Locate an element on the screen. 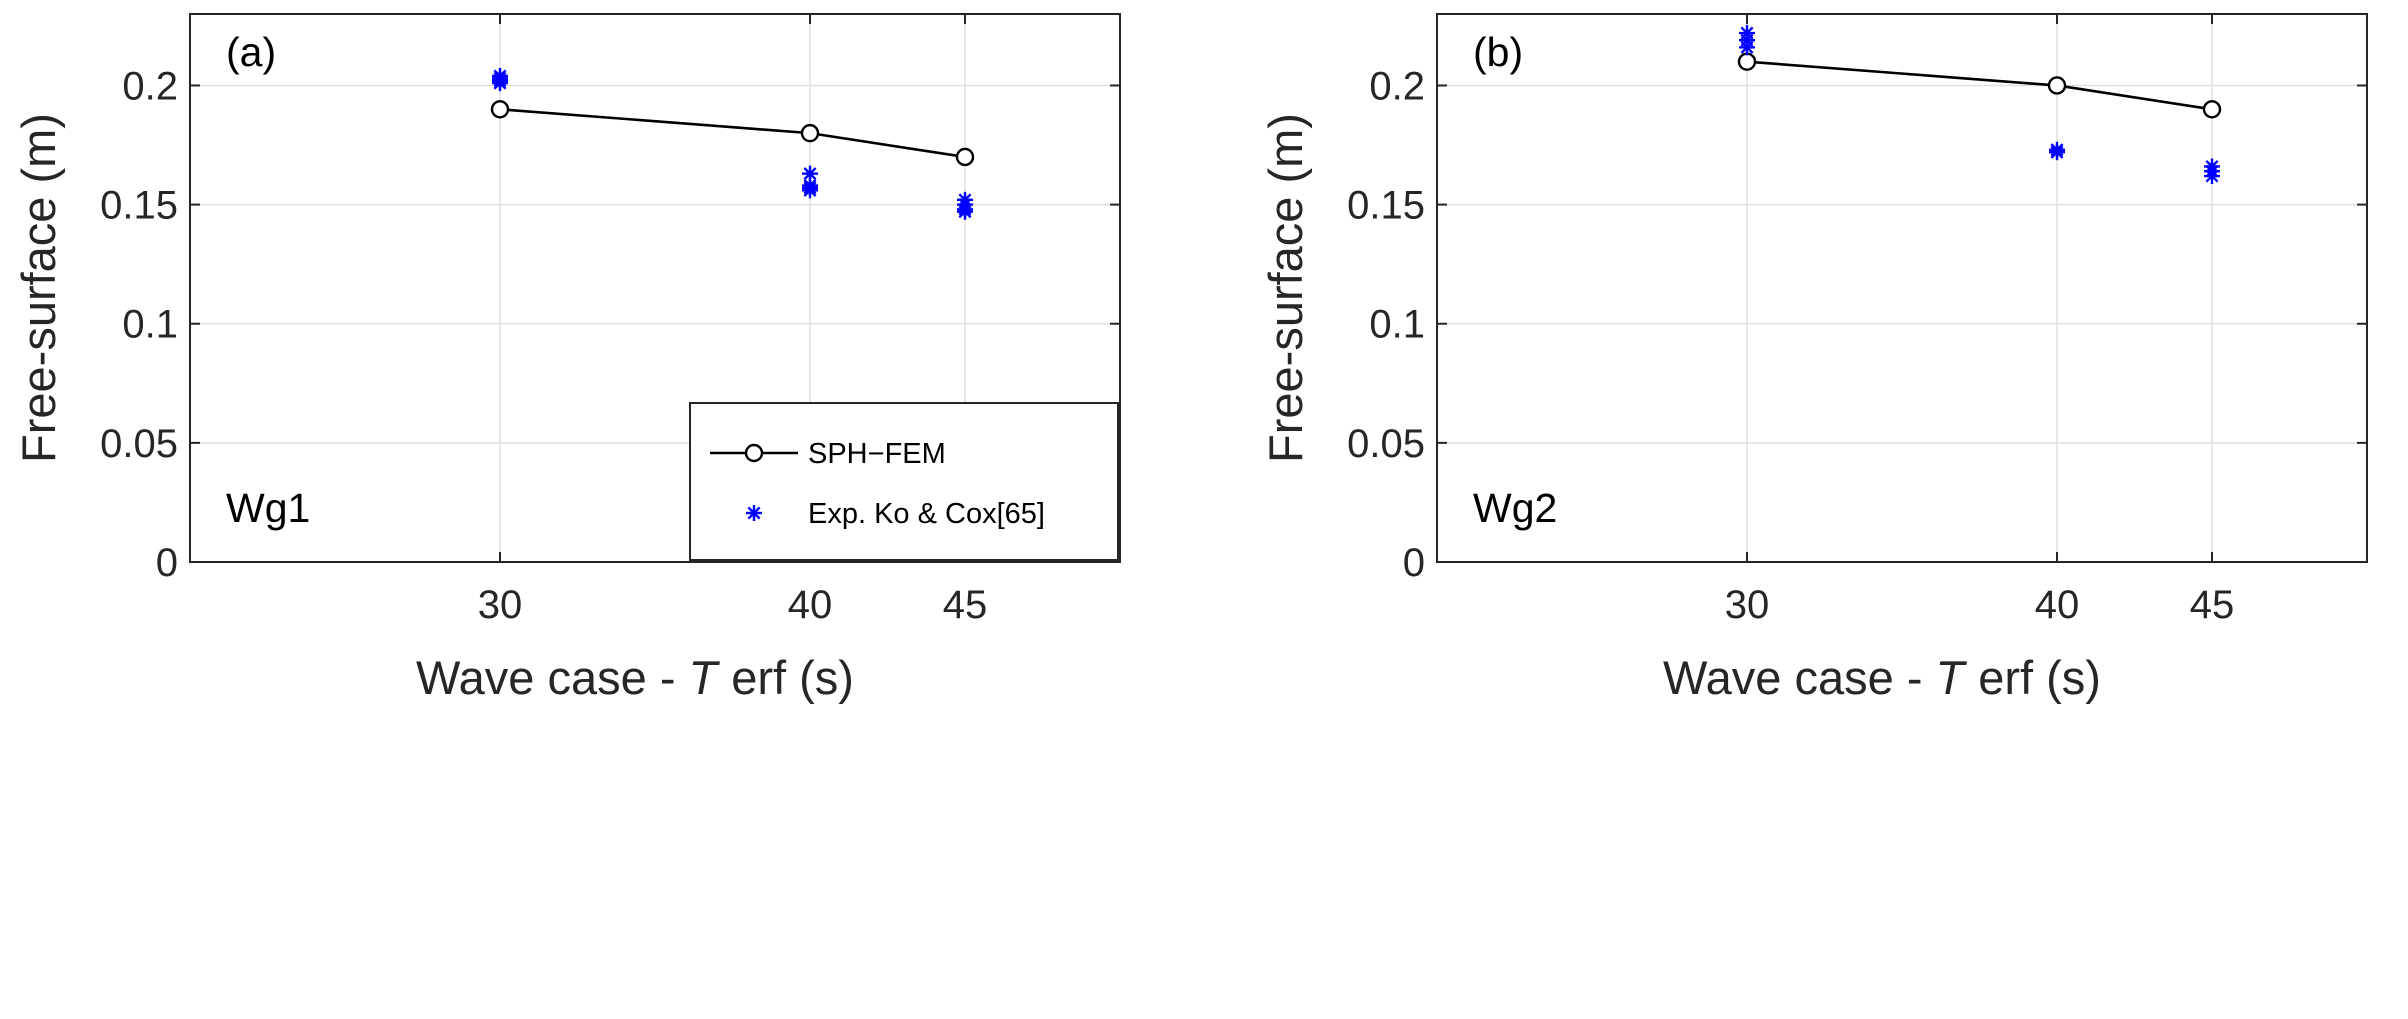  legend: SPH−FEM Exp. Ko & Cox[65] is located at coordinates (904, 481).